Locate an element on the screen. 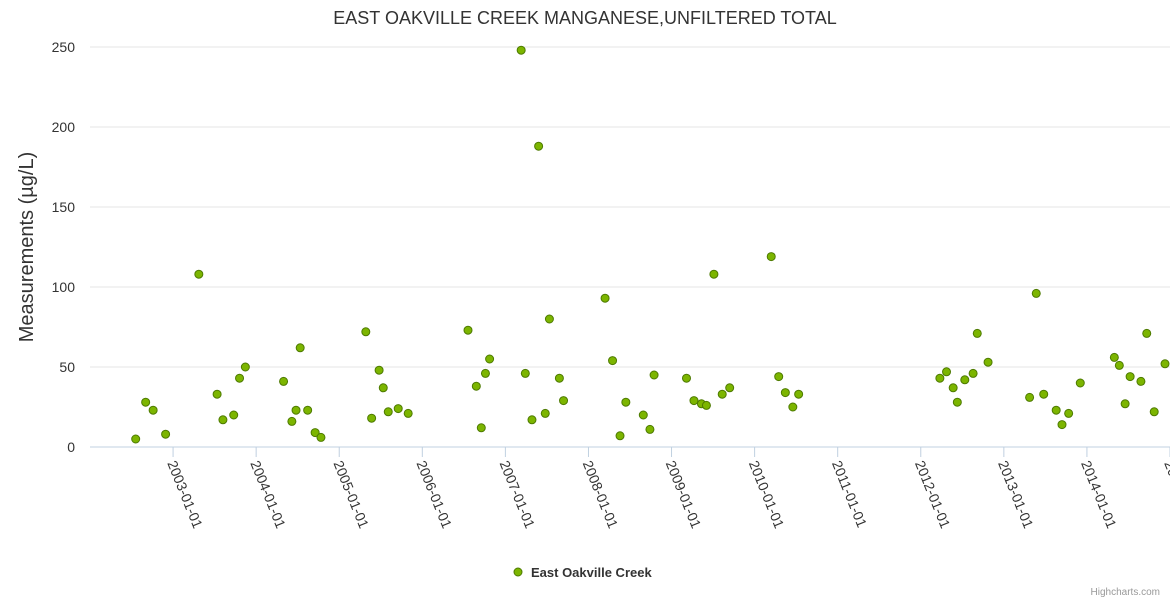 The width and height of the screenshot is (1170, 600). legend-marker-icon is located at coordinates (518, 572).